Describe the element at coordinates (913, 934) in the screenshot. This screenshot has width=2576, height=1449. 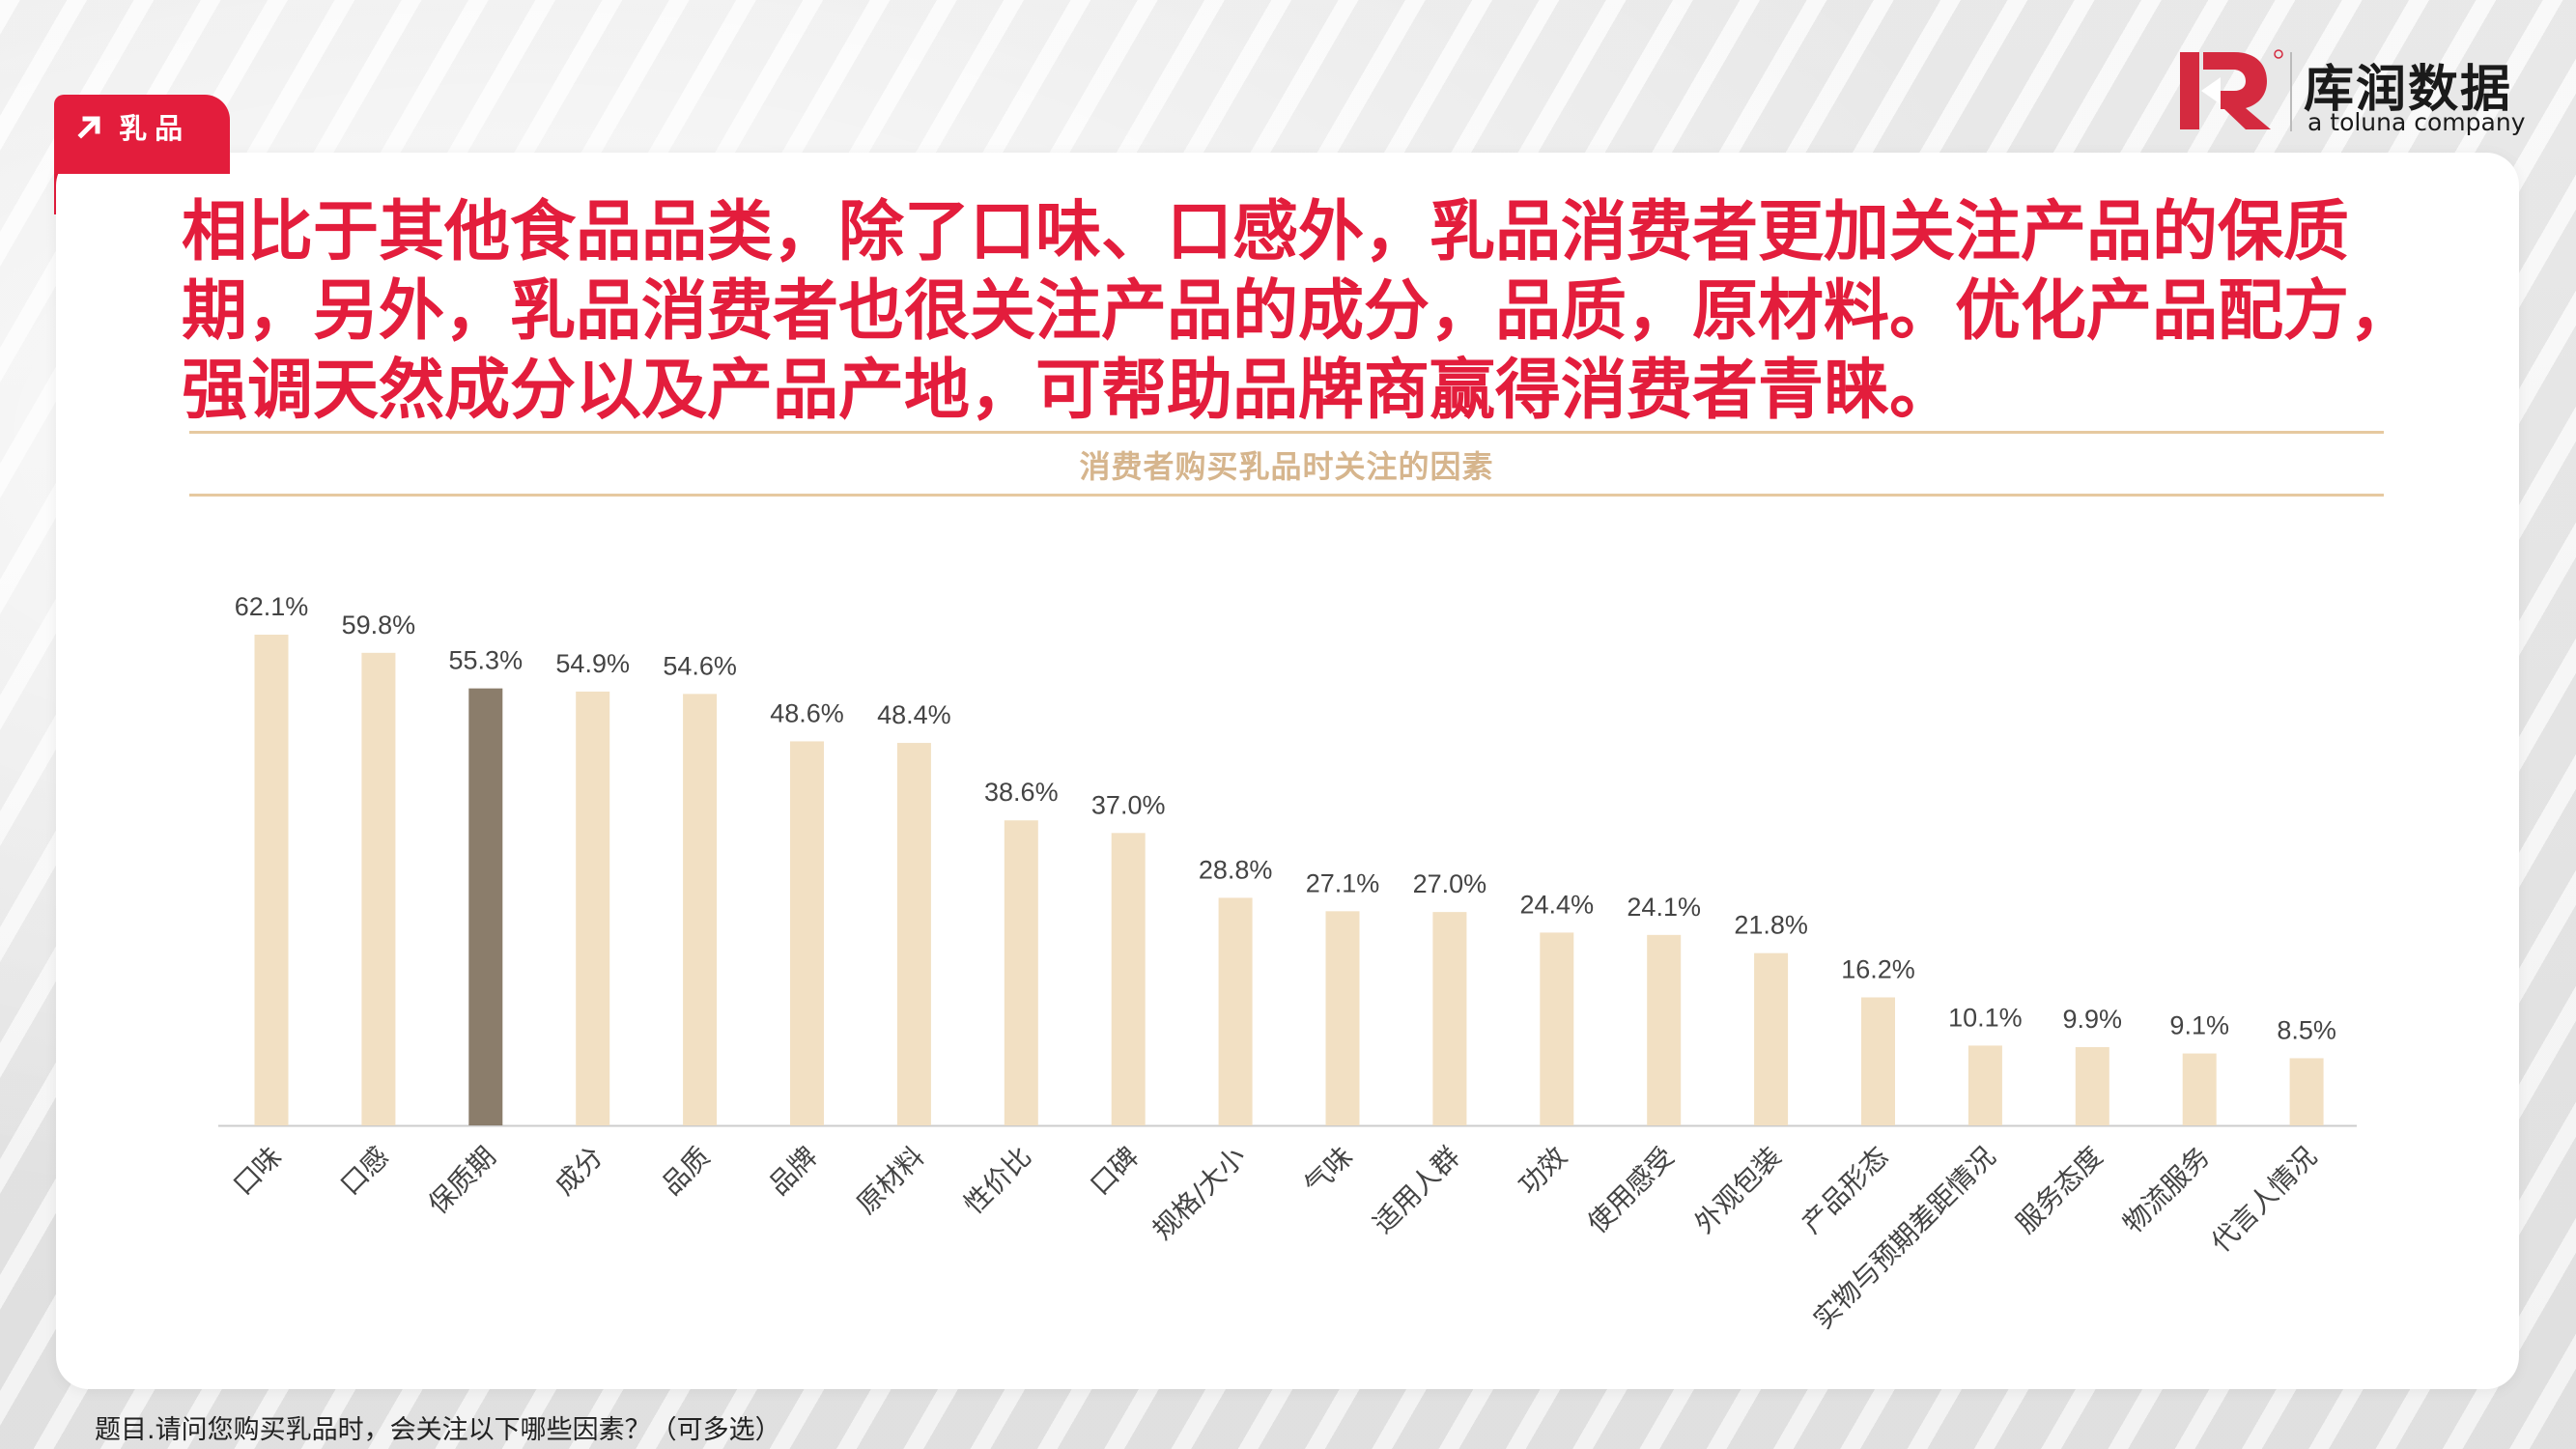
I see `bar-原材料` at that location.